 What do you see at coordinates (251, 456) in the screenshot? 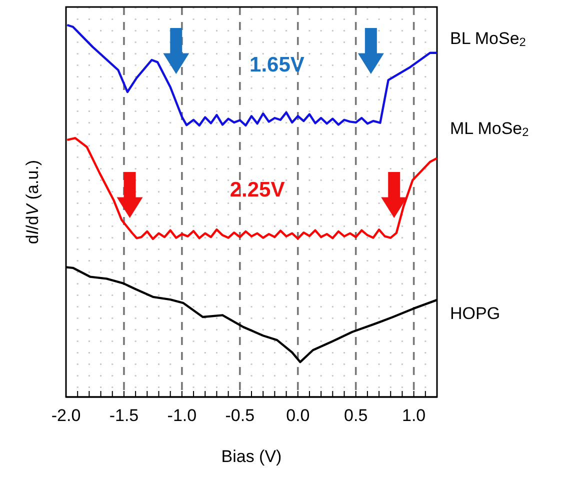
I see `x-axis-title: Bias (V)` at bounding box center [251, 456].